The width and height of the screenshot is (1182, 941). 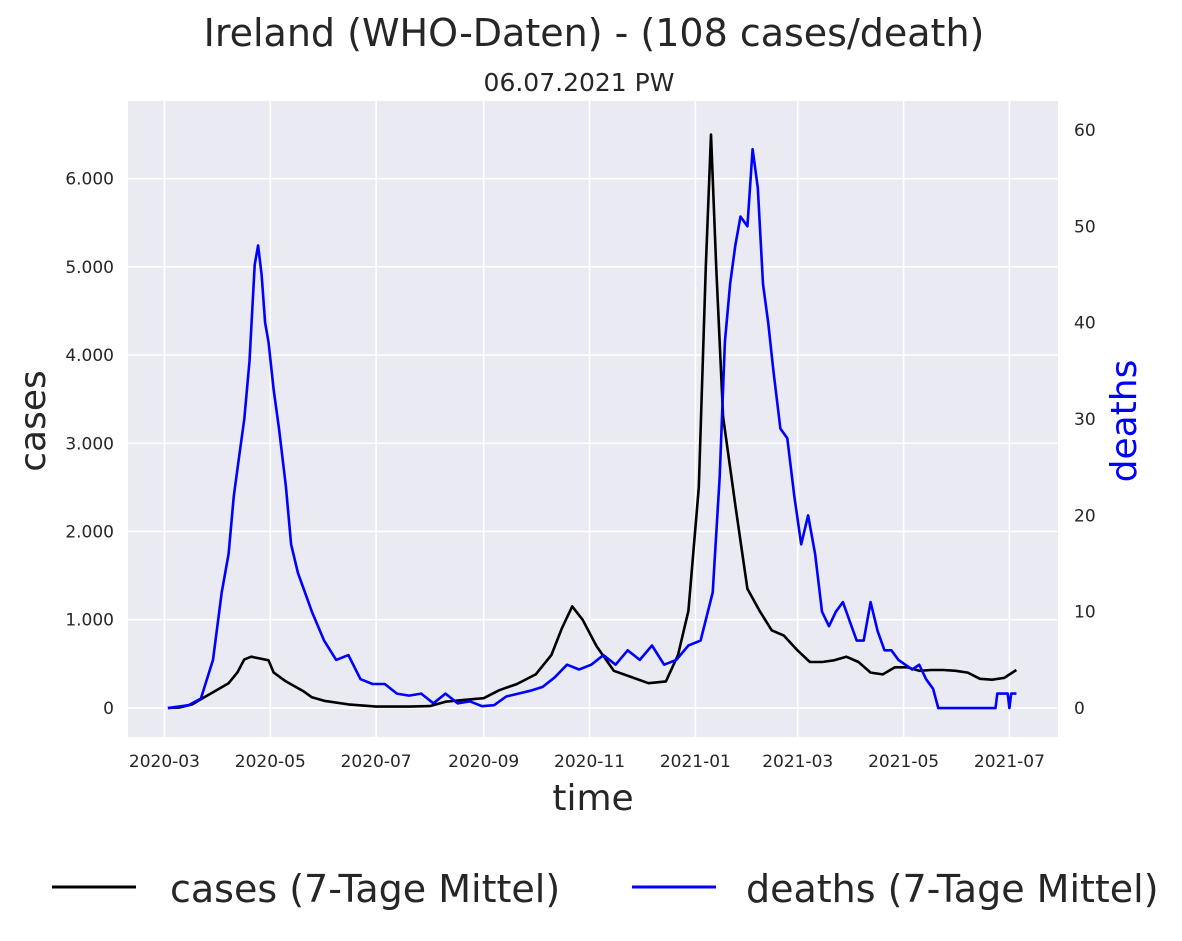 I want to click on left-tick-label: 0, so click(x=108, y=709).